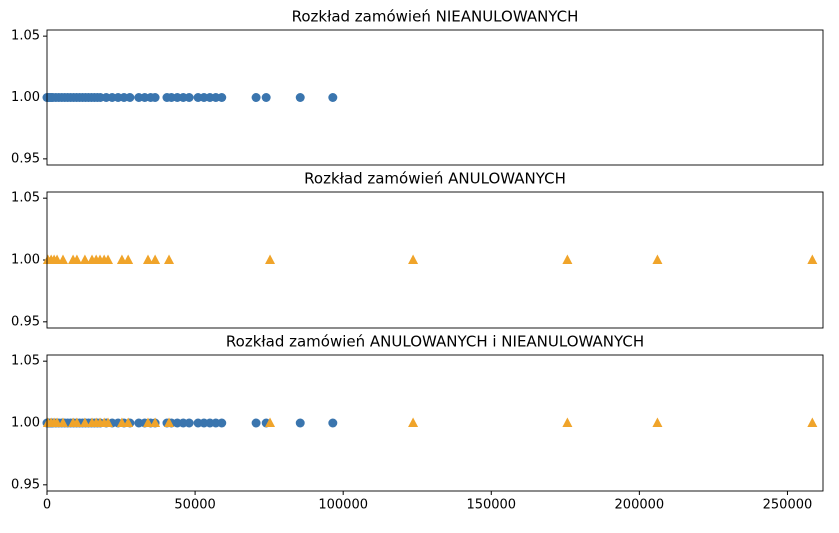  Describe the element at coordinates (491, 505) in the screenshot. I see `x-tick-label: 150000` at that location.